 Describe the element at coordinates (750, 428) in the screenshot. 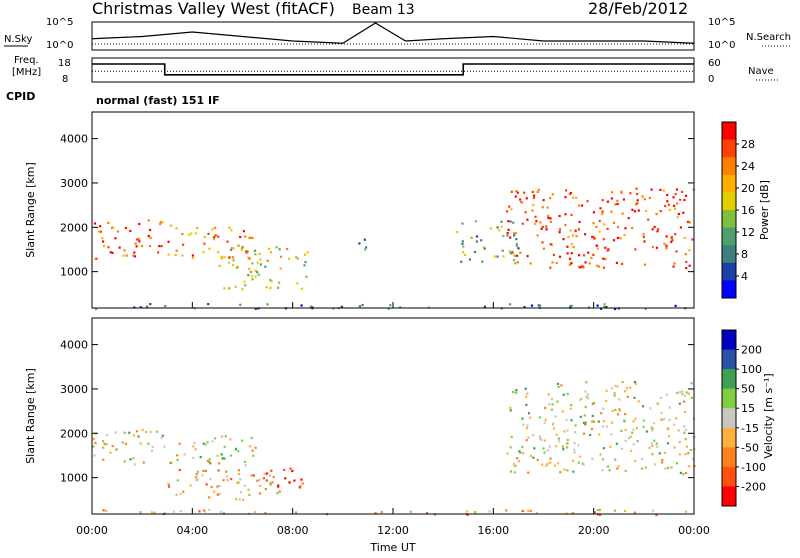

I see `colorbar-tick-label: -15` at that location.